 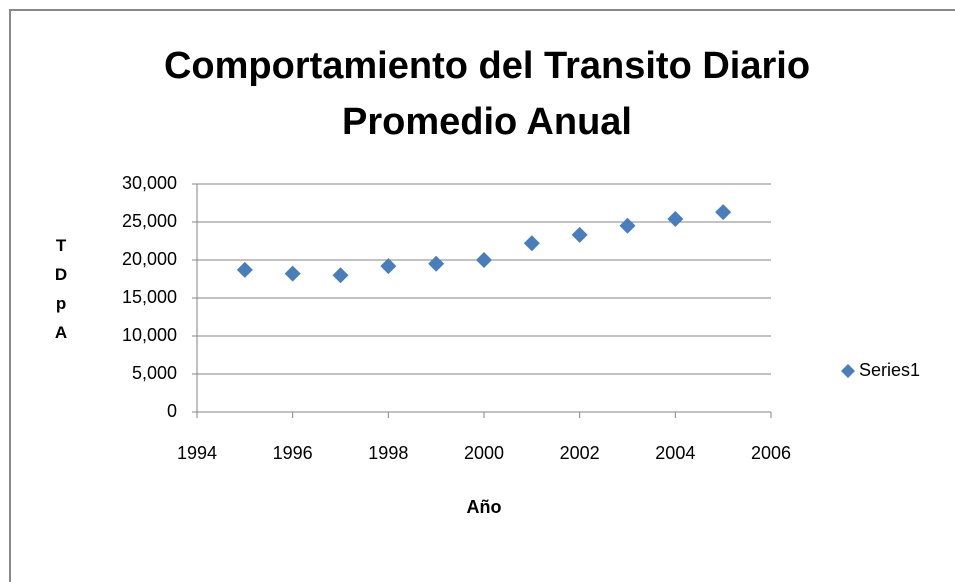 What do you see at coordinates (484, 453) in the screenshot?
I see `x-tick-label: 2000` at bounding box center [484, 453].